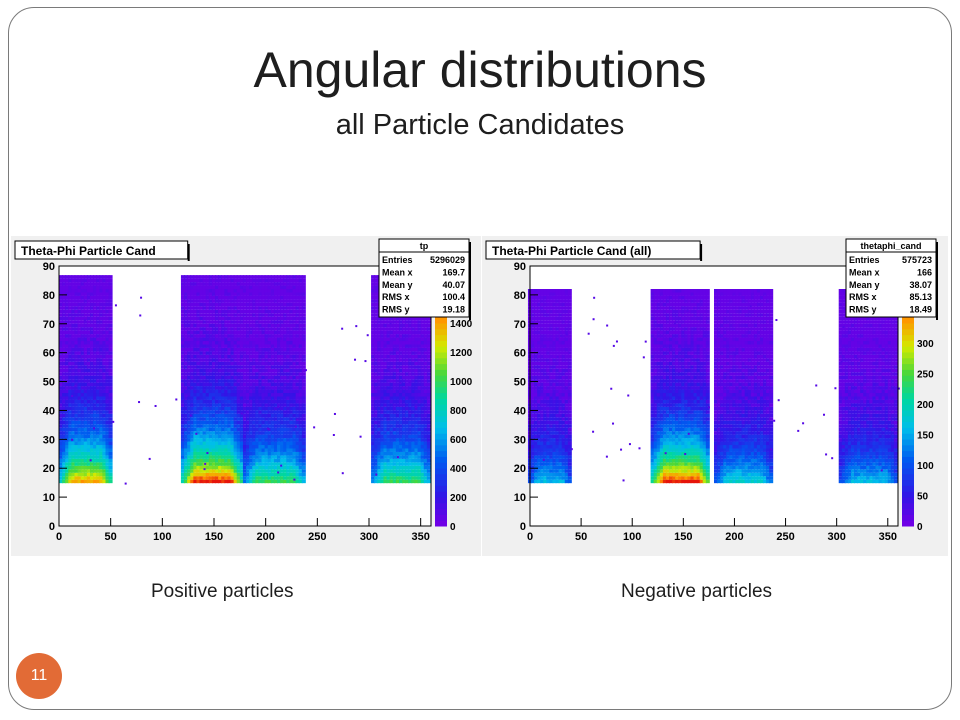 The image size is (960, 720). What do you see at coordinates (188, 252) in the screenshot?
I see `left-title-box-shadow` at bounding box center [188, 252].